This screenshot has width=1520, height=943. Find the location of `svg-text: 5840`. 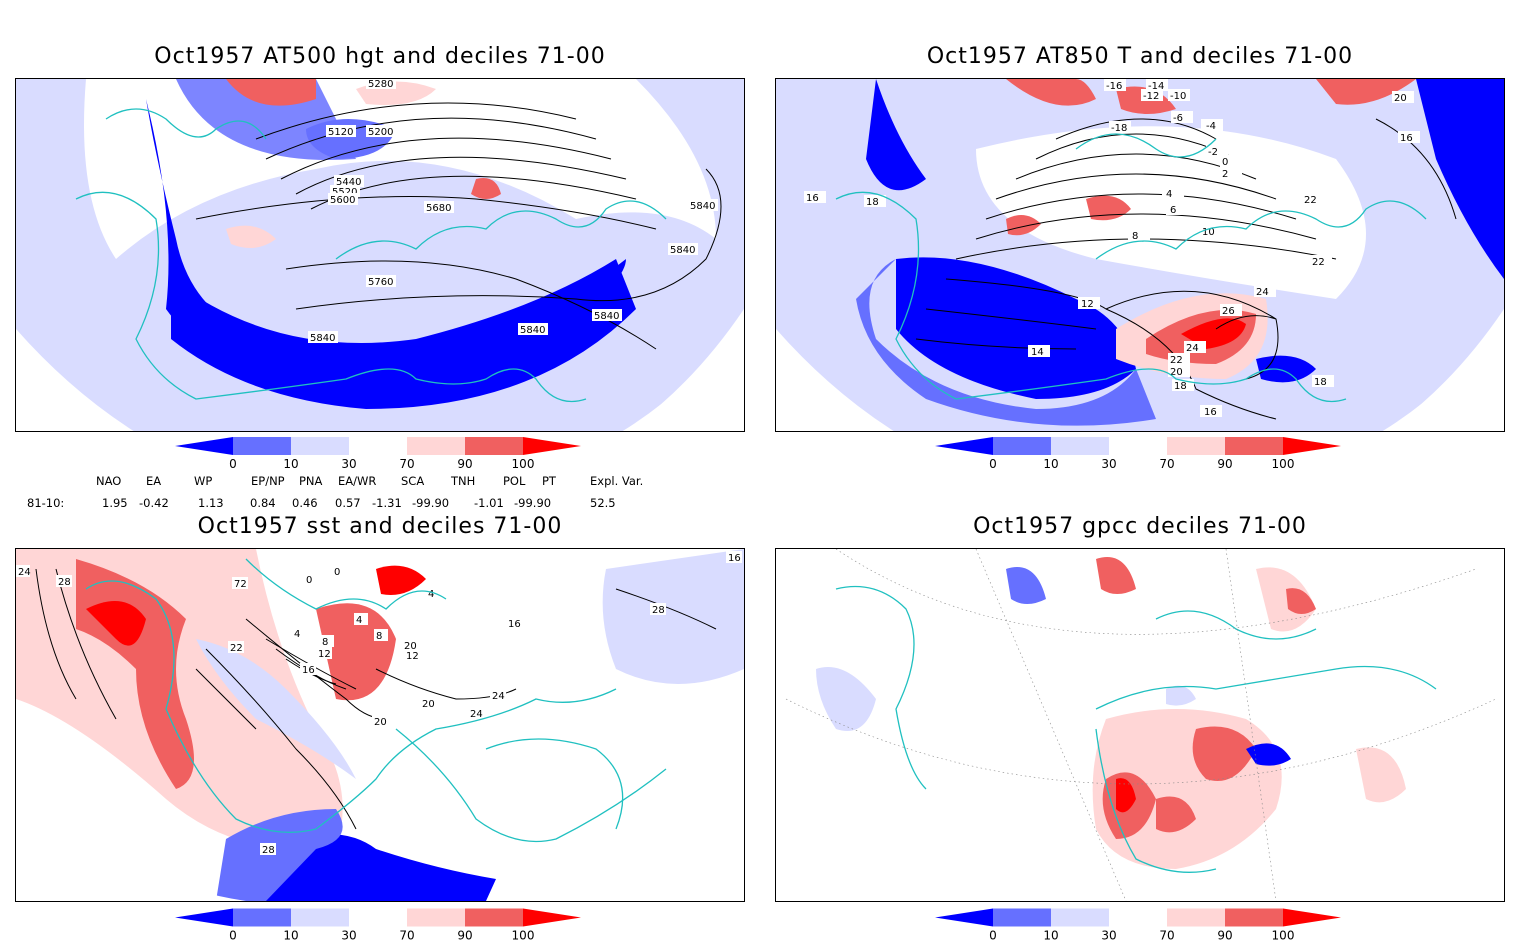

svg-text: 5840 is located at coordinates (682, 250).